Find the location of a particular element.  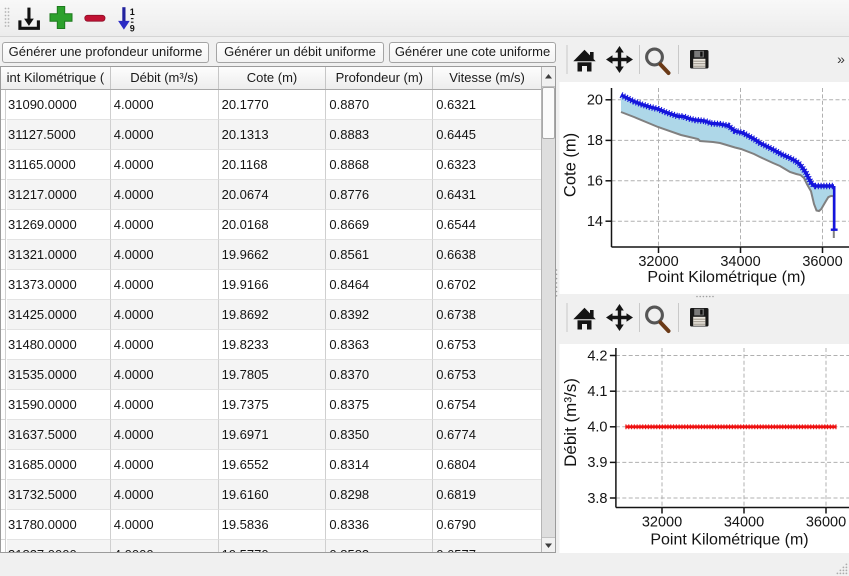

svg-text: 16 is located at coordinates (595, 182).